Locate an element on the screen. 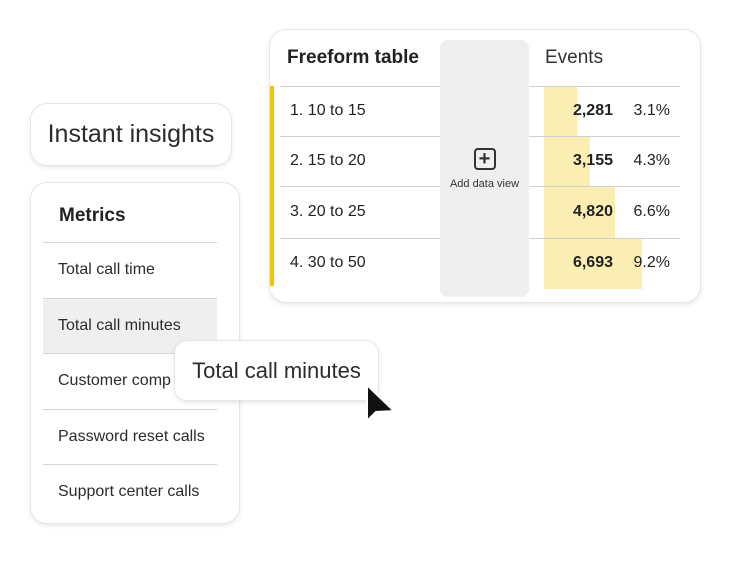 This screenshot has width=750, height=563. row-label: 2. 15 to 20 is located at coordinates (328, 160).